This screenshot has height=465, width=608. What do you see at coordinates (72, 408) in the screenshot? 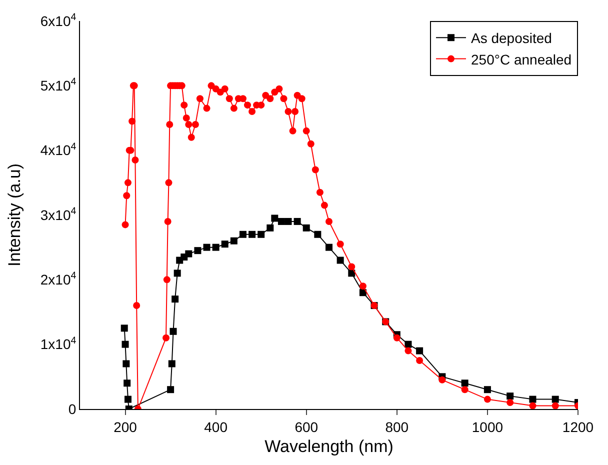
I see `y-tick-label: 0` at bounding box center [72, 408].